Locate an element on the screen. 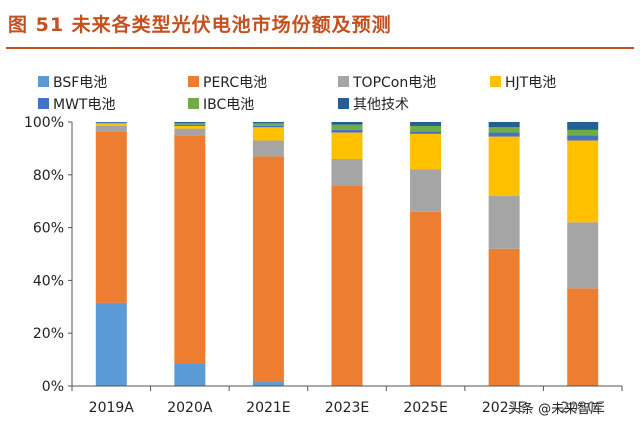 The image size is (640, 431). watermark: 头条 @未来智库 is located at coordinates (556, 409).